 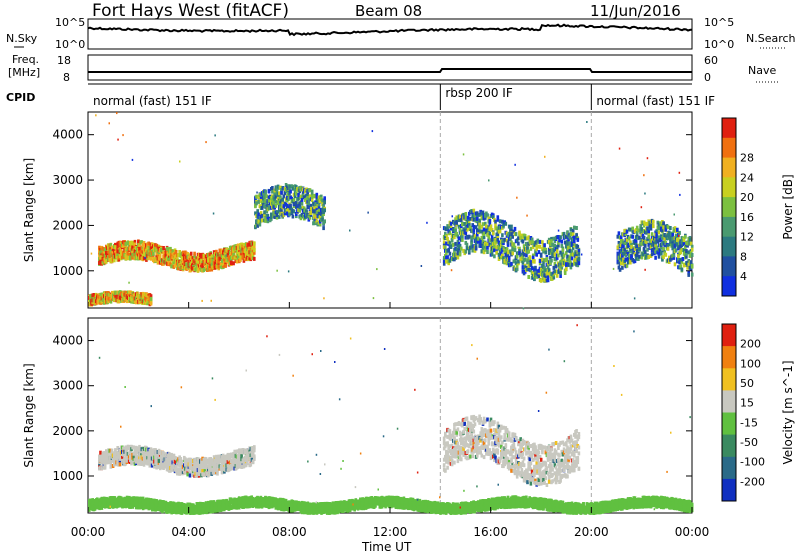 What do you see at coordinates (20, 97) in the screenshot?
I see `cpid-label: CPID` at bounding box center [20, 97].